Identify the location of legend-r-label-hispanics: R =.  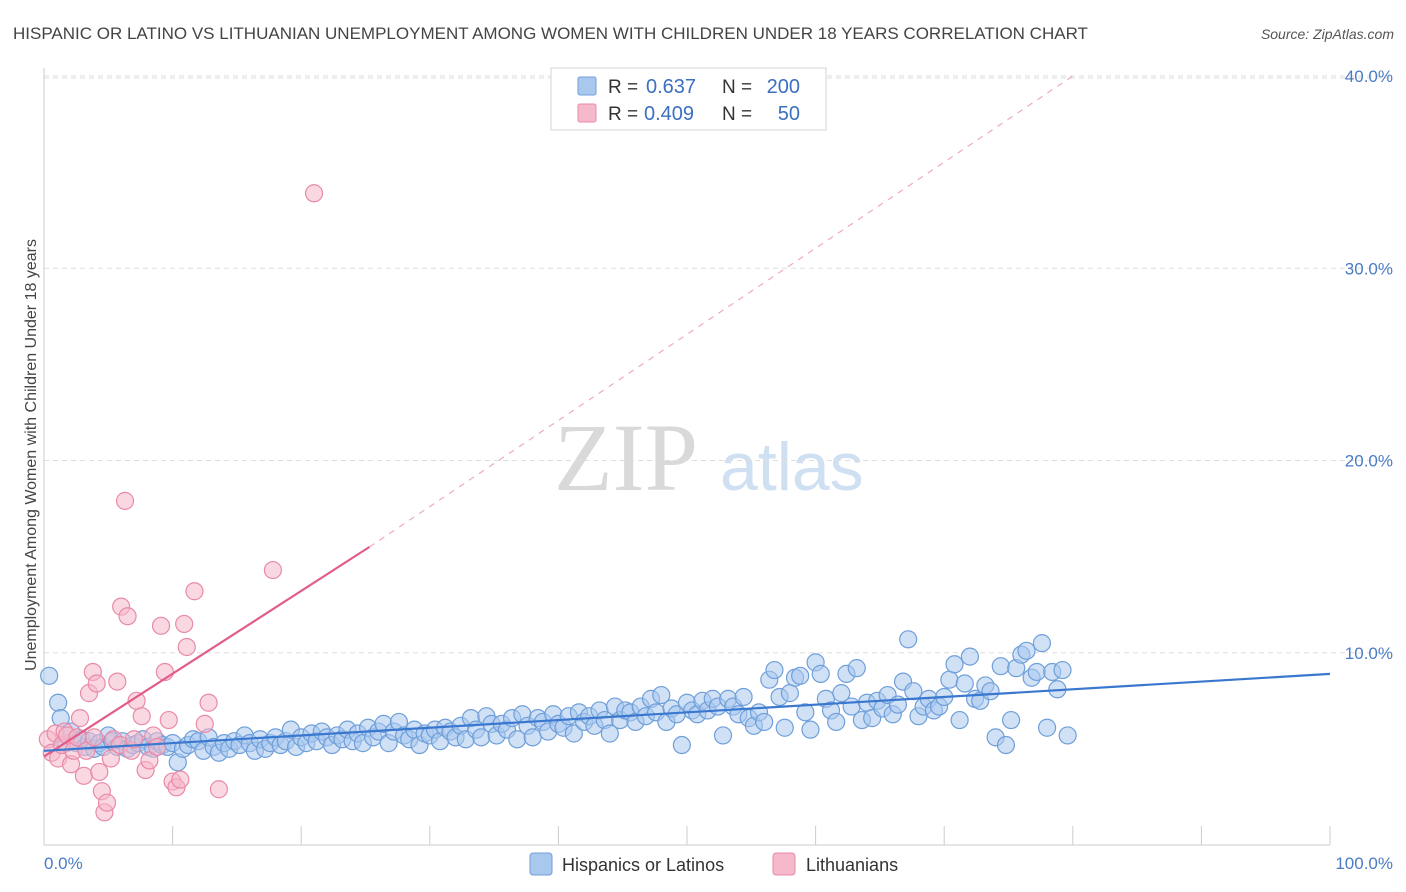
(623, 87).